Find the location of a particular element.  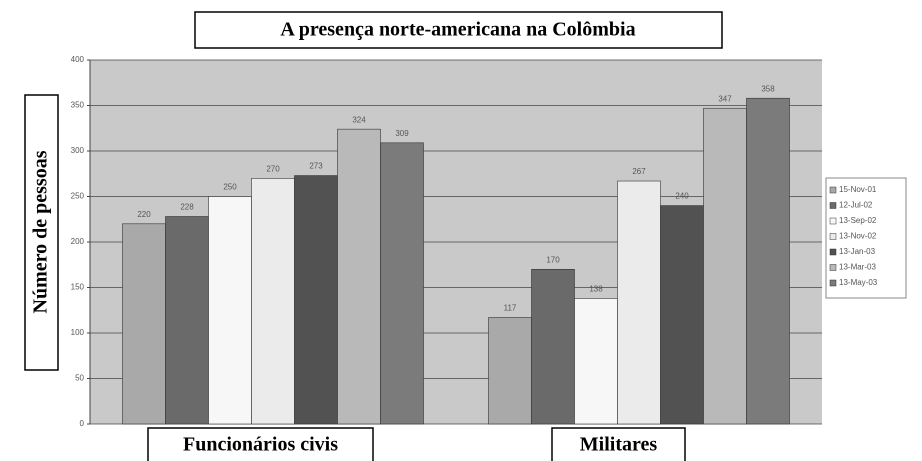

data-label: 309 is located at coordinates (402, 133).